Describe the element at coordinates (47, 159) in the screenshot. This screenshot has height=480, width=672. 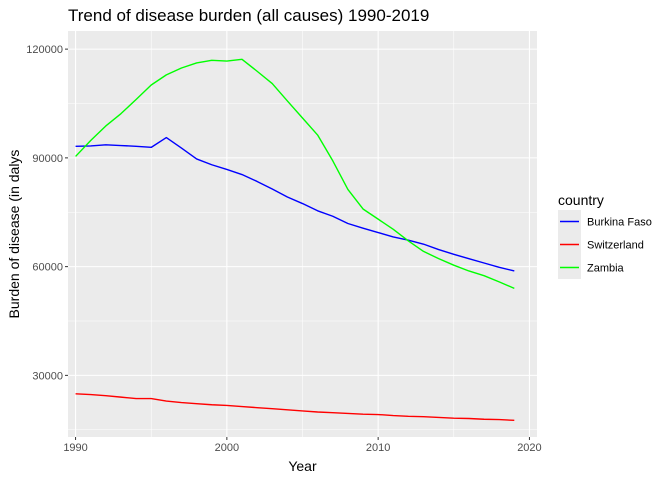
I see `y-tick-label: 90000` at that location.